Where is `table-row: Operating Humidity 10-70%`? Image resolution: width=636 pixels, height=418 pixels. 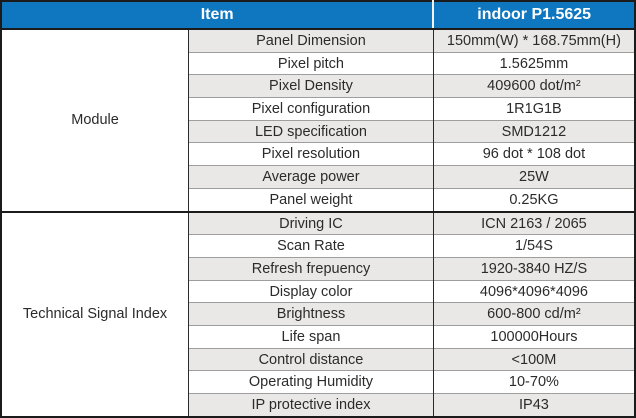
table-row: Operating Humidity 10-70% is located at coordinates (318, 382).